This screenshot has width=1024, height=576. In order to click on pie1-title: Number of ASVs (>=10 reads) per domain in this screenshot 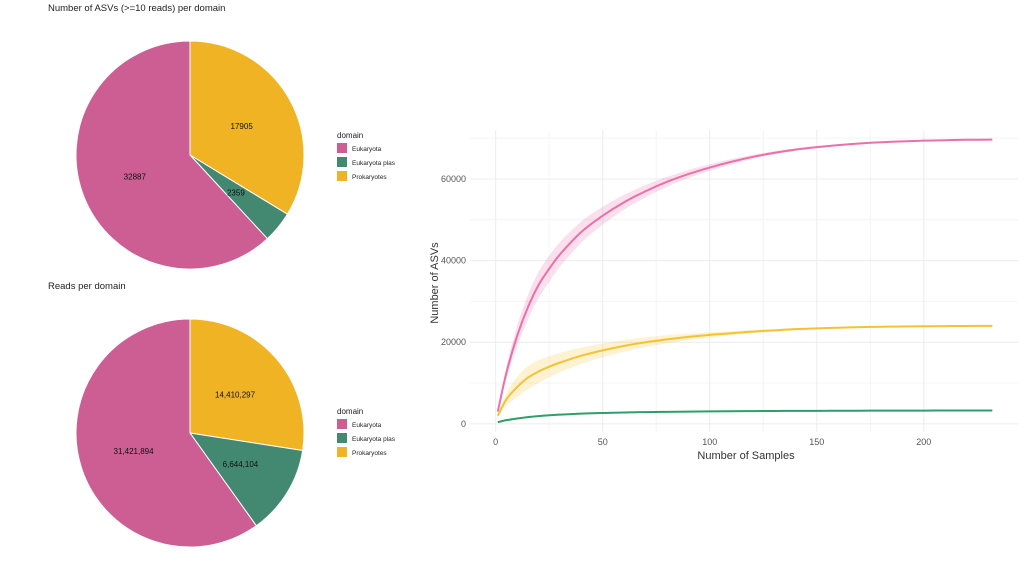, I will do `click(136, 8)`.